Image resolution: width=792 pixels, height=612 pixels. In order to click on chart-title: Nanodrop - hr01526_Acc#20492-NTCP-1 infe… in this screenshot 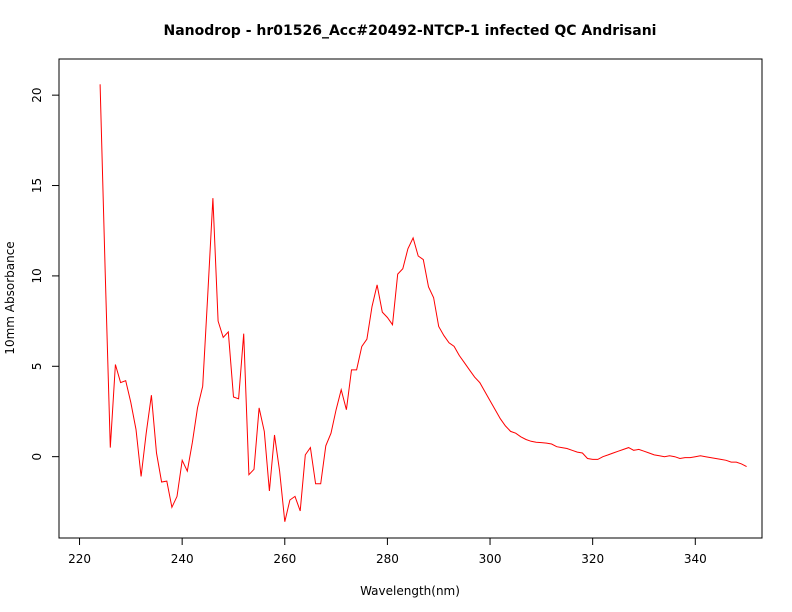, I will do `click(410, 31)`.